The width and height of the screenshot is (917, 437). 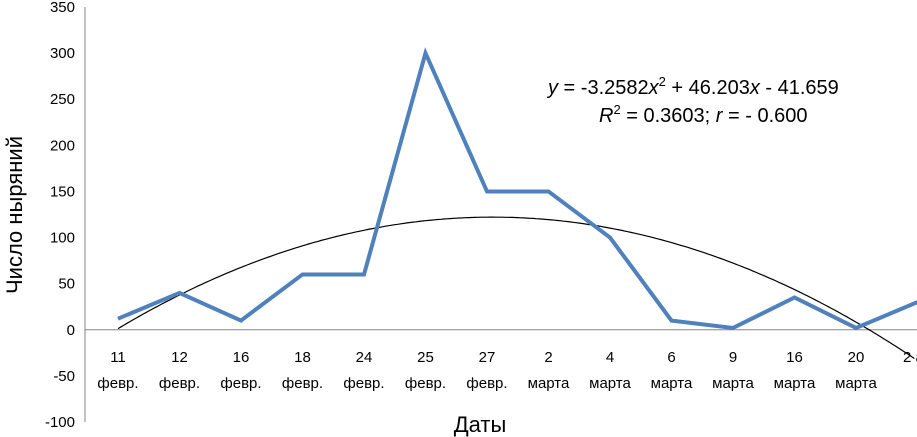 What do you see at coordinates (671, 357) in the screenshot?
I see `x-tick-label: 6` at bounding box center [671, 357].